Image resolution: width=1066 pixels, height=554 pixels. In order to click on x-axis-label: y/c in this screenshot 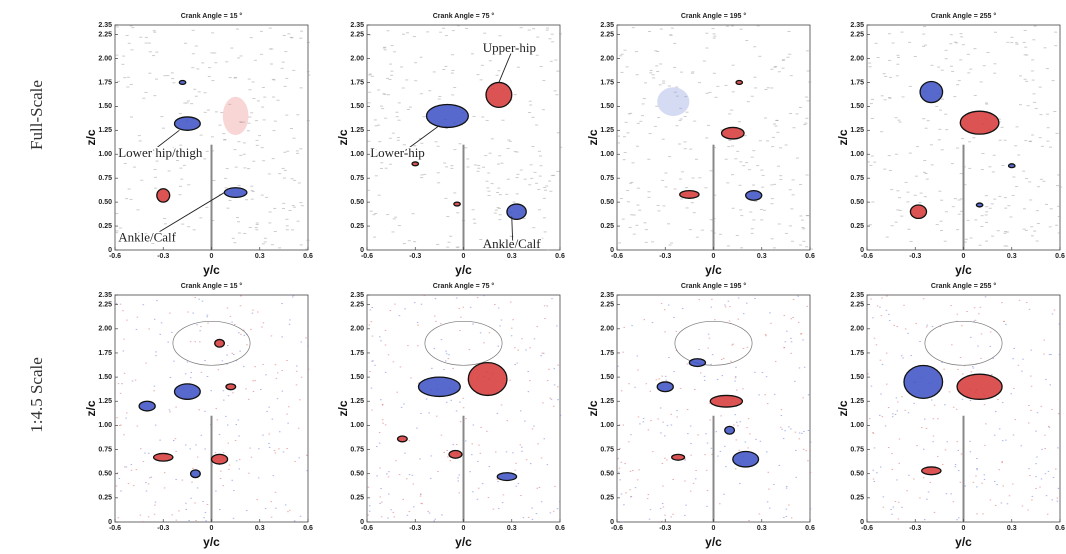, I will do `click(463, 270)`.